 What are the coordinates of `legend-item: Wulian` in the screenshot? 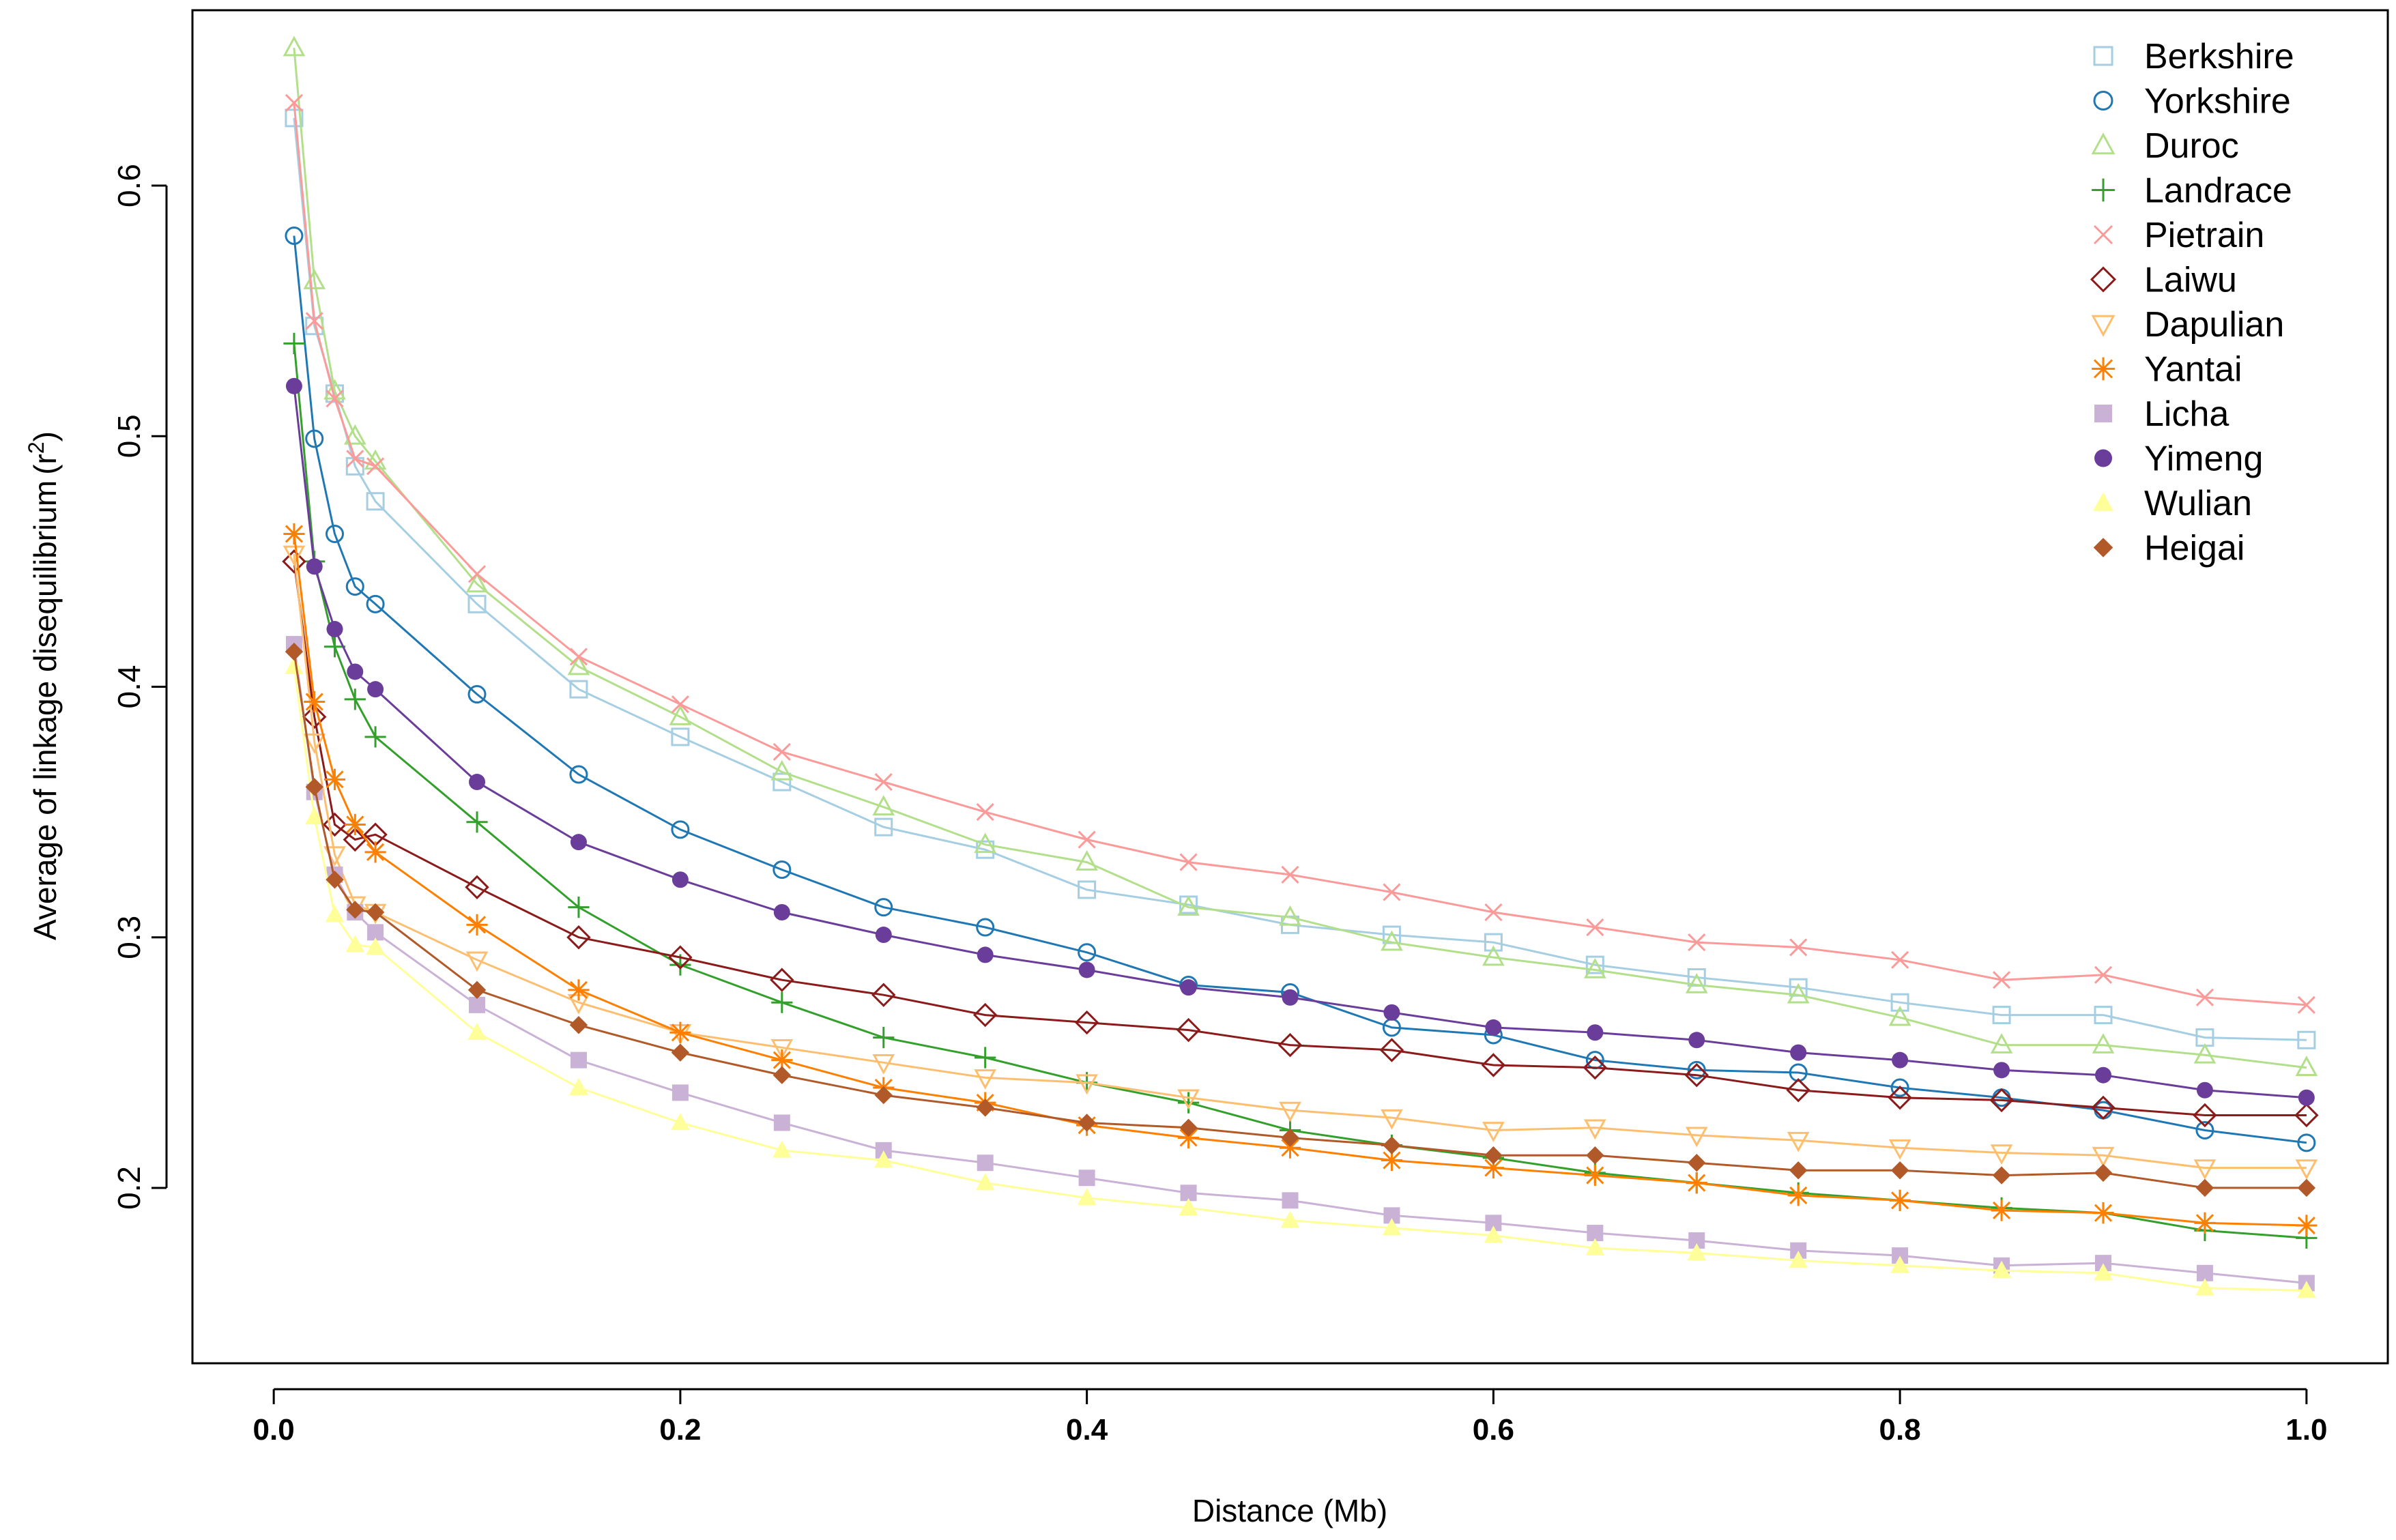 It's located at (2172, 503).